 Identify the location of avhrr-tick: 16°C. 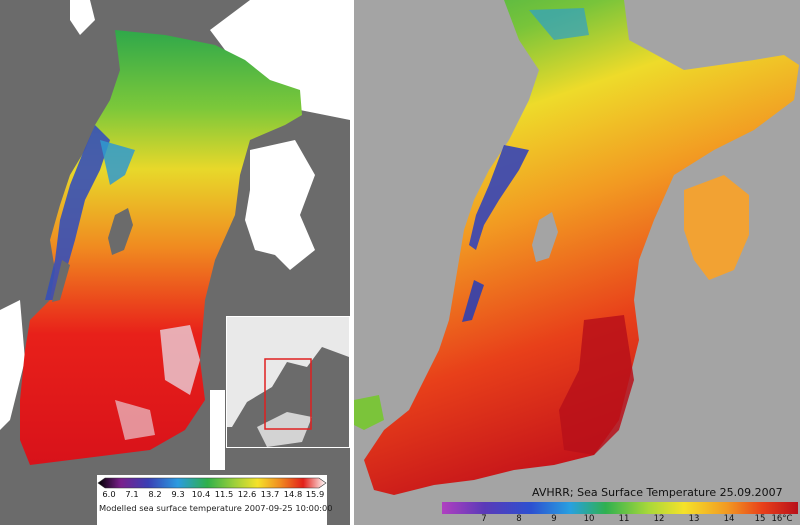
(782, 519).